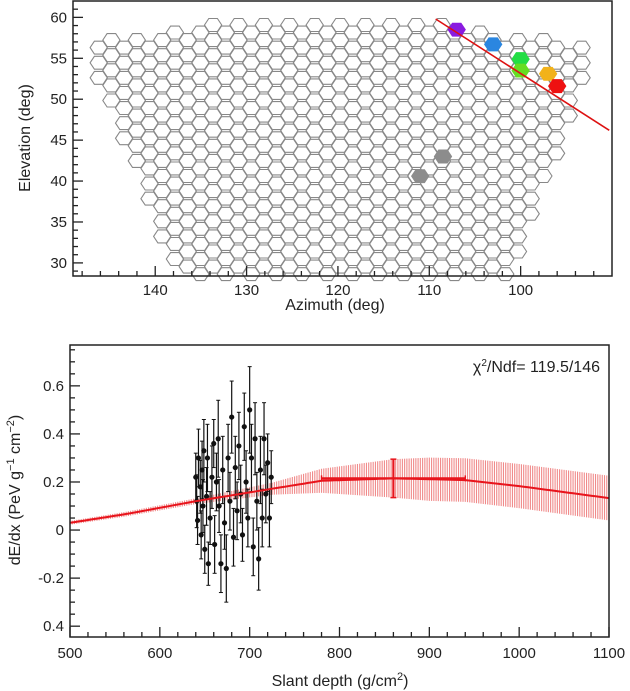 Image resolution: width=630 pixels, height=691 pixels. What do you see at coordinates (58, 58) in the screenshot?
I see `y-tick-label: 55` at bounding box center [58, 58].